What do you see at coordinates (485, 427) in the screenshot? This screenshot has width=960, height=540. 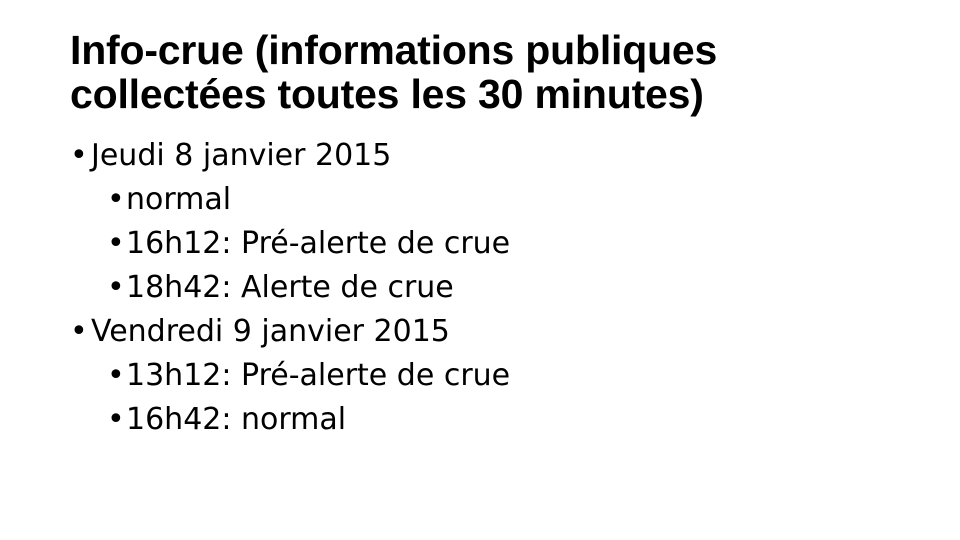 I see `list-item: • 16h42: normal` at bounding box center [485, 427].